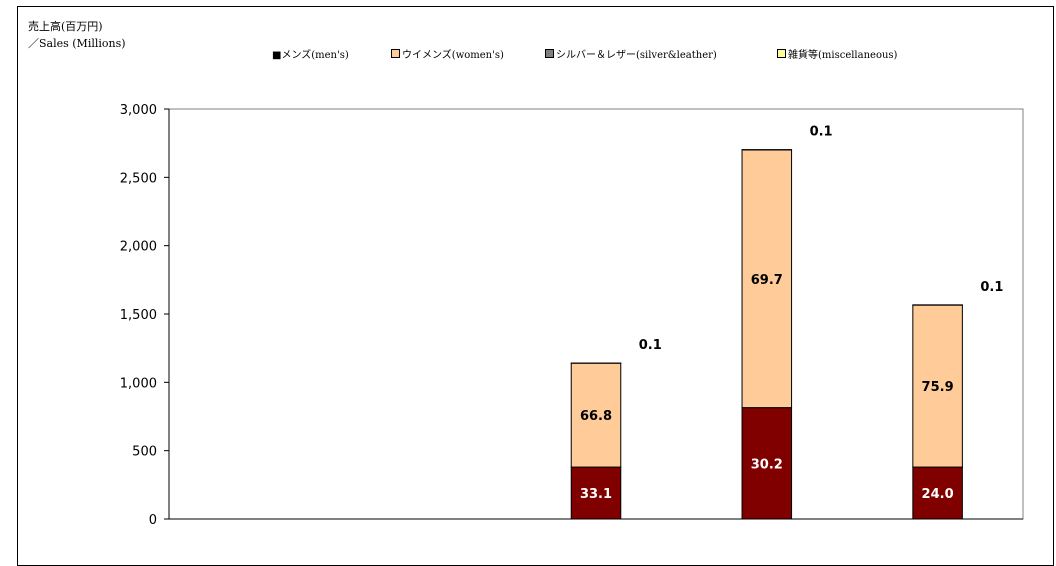  Describe the element at coordinates (596, 416) in the screenshot. I see `data-label: 66.8` at that location.